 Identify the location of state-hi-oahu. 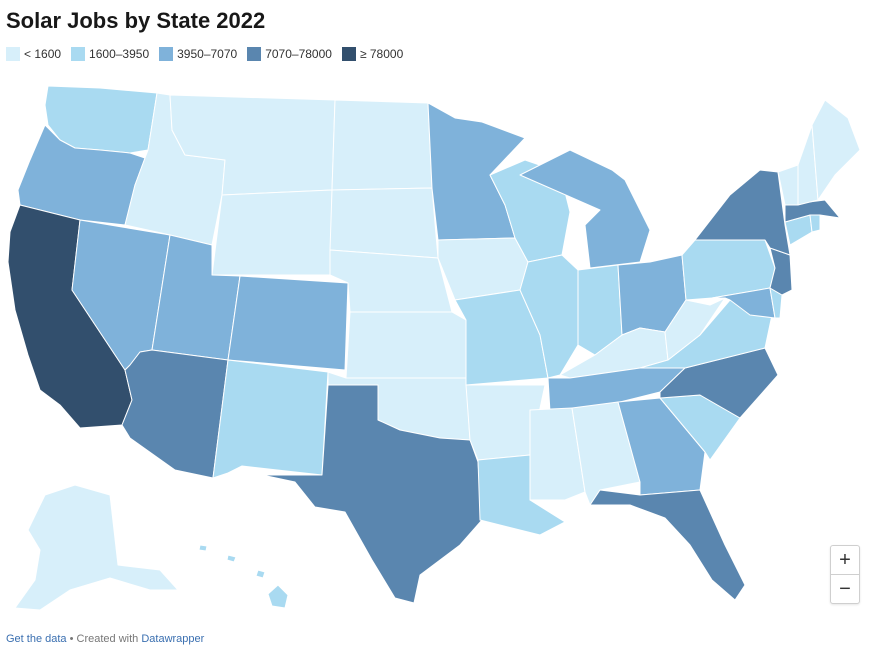
(231, 558).